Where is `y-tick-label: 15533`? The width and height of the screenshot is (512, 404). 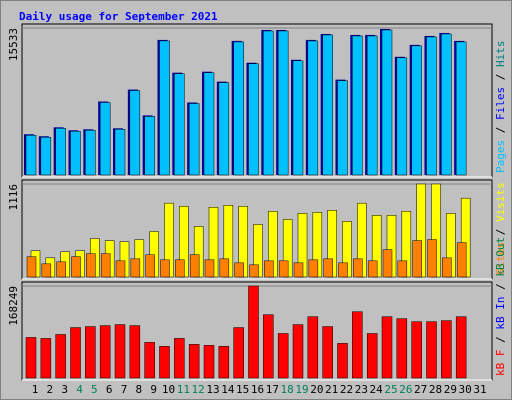 y-tick-label: 15533 is located at coordinates (13, 44).